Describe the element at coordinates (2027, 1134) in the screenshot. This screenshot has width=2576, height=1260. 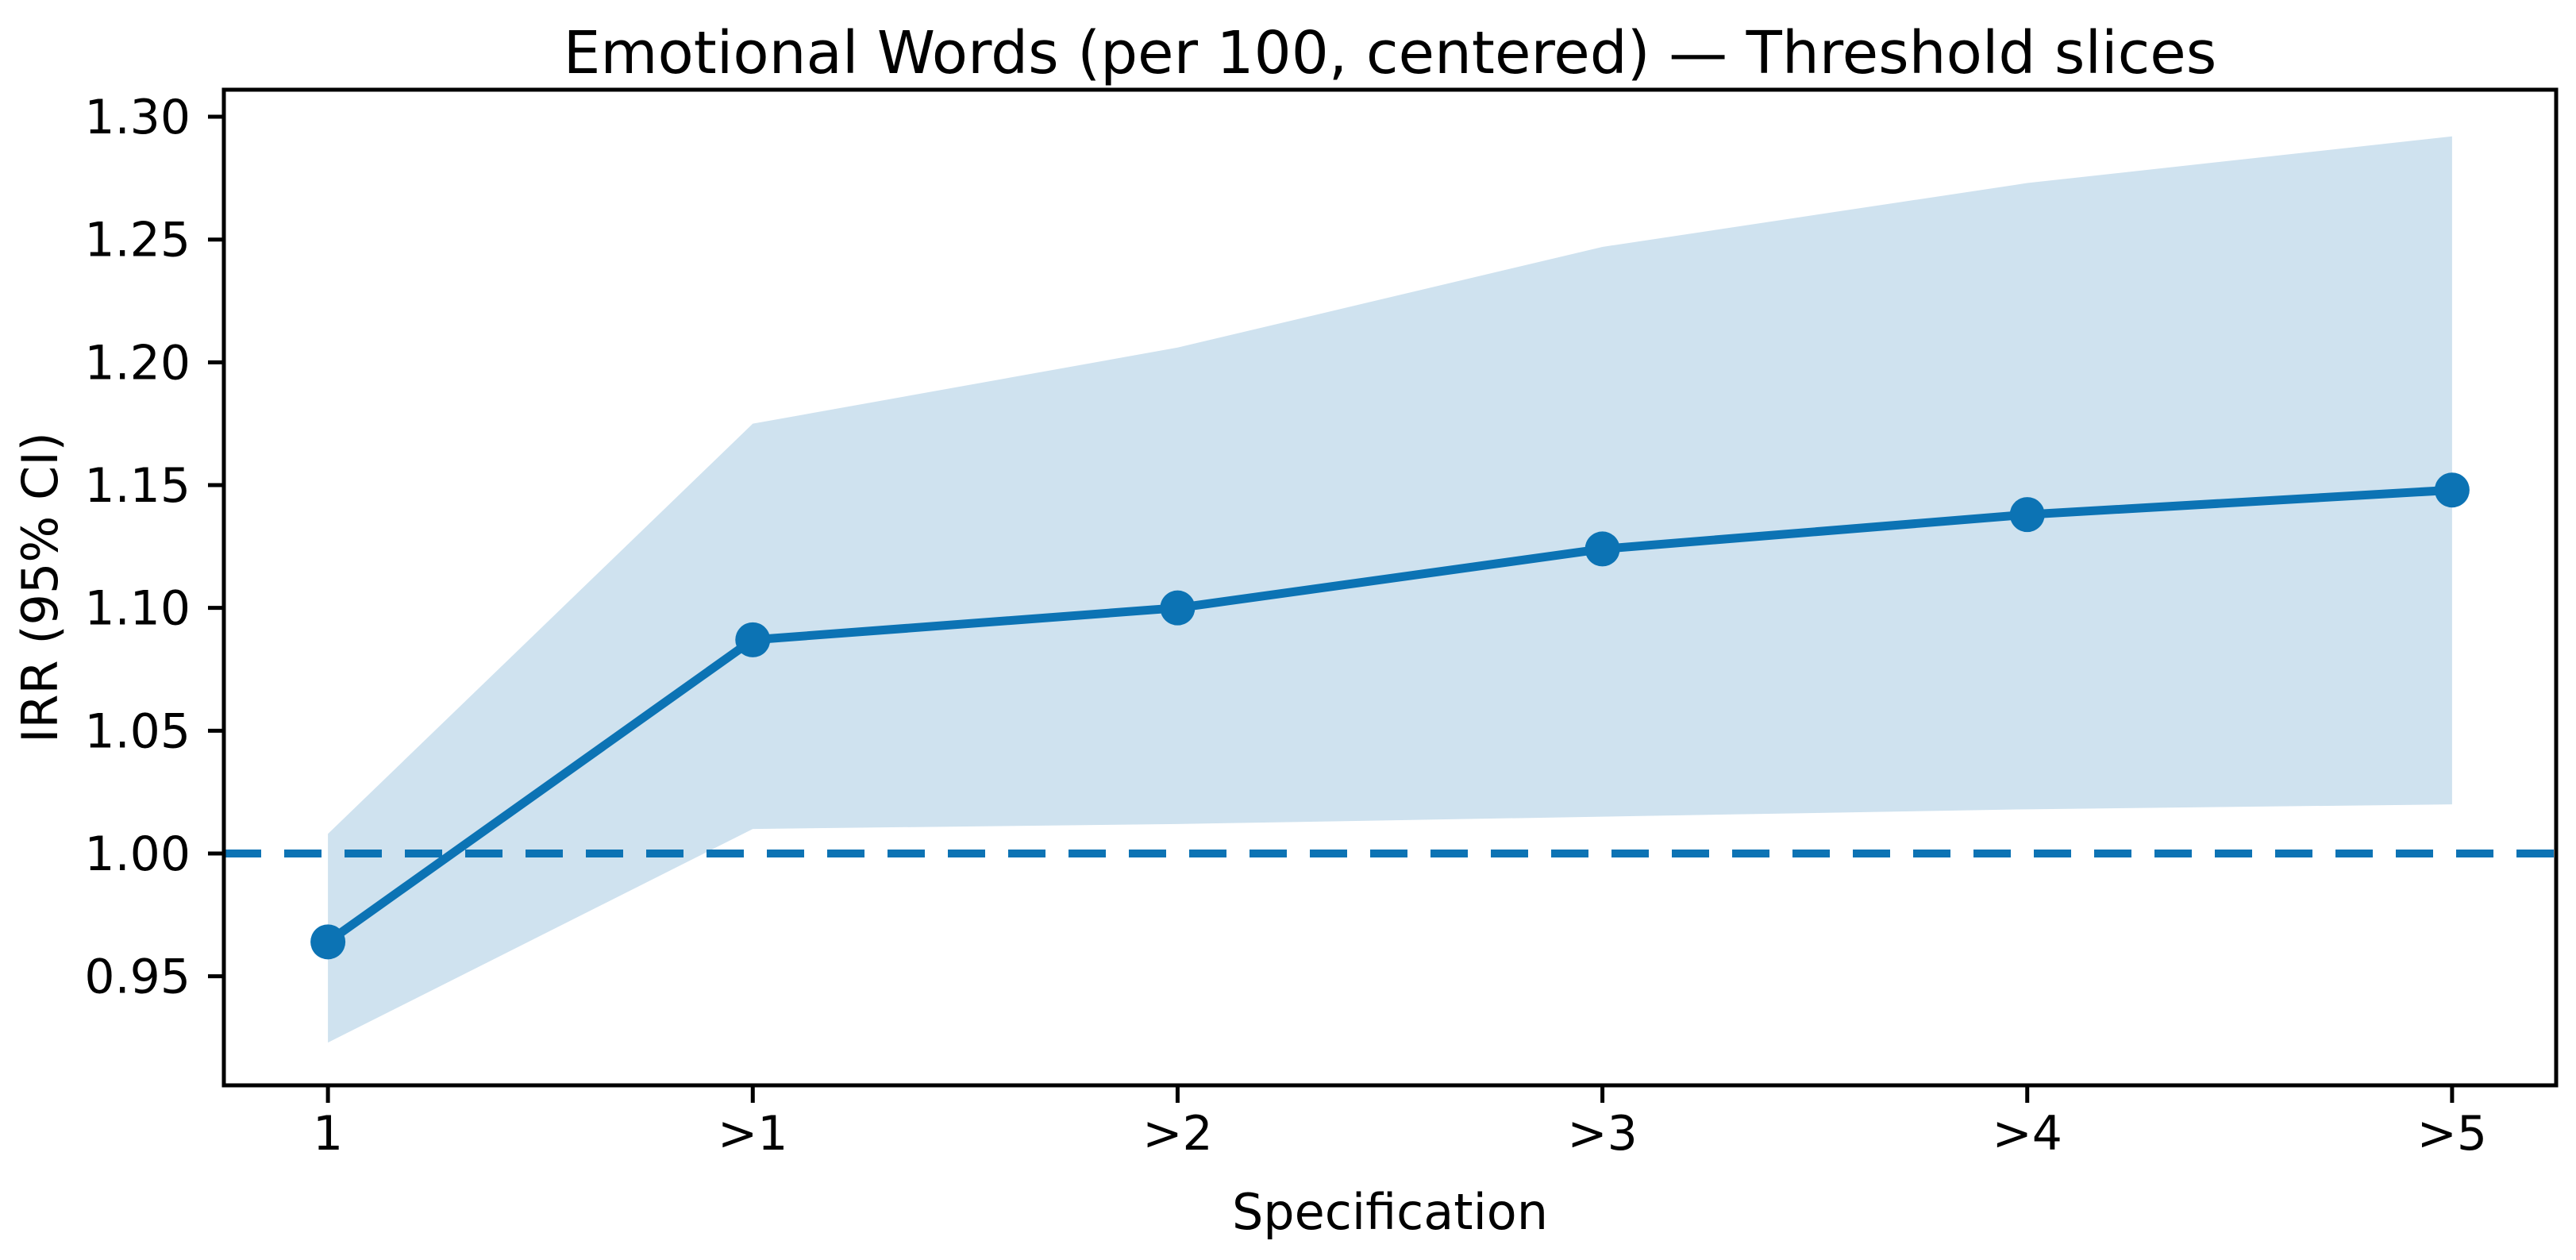
I see `x-tick-label: >4` at that location.